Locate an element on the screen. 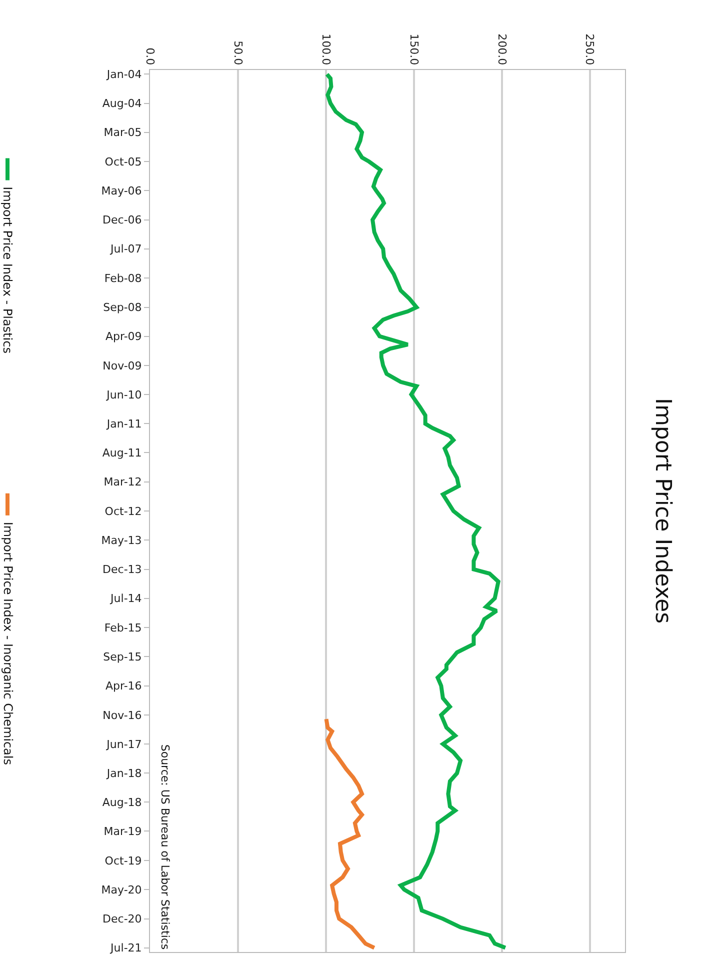 The image size is (705, 972). y-tick-label: Dec-20 is located at coordinates (122, 919).